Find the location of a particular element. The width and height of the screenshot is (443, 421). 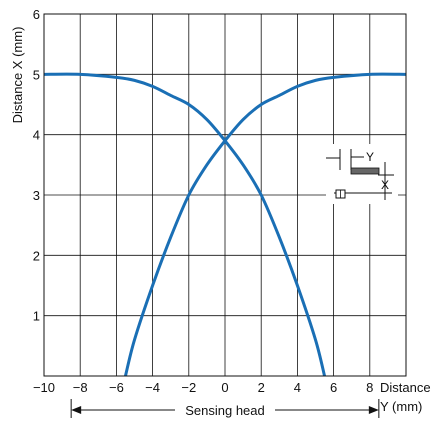

x-tick-label: −10 is located at coordinates (44, 387).